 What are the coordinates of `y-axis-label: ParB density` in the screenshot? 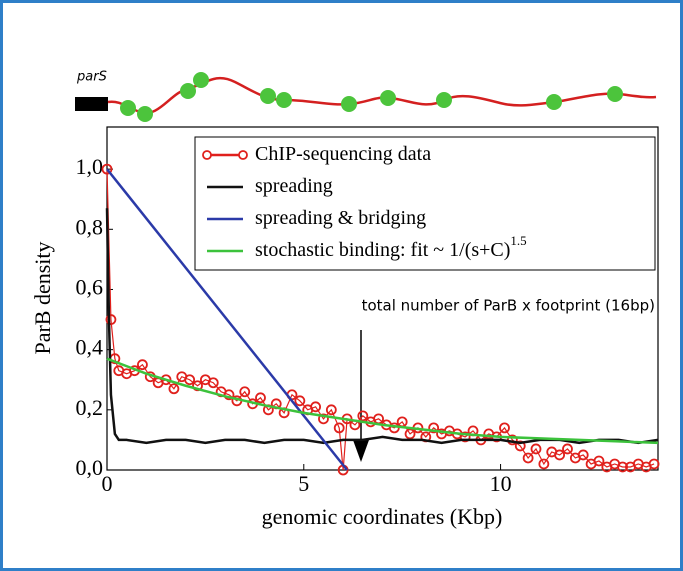 It's located at (42, 297).